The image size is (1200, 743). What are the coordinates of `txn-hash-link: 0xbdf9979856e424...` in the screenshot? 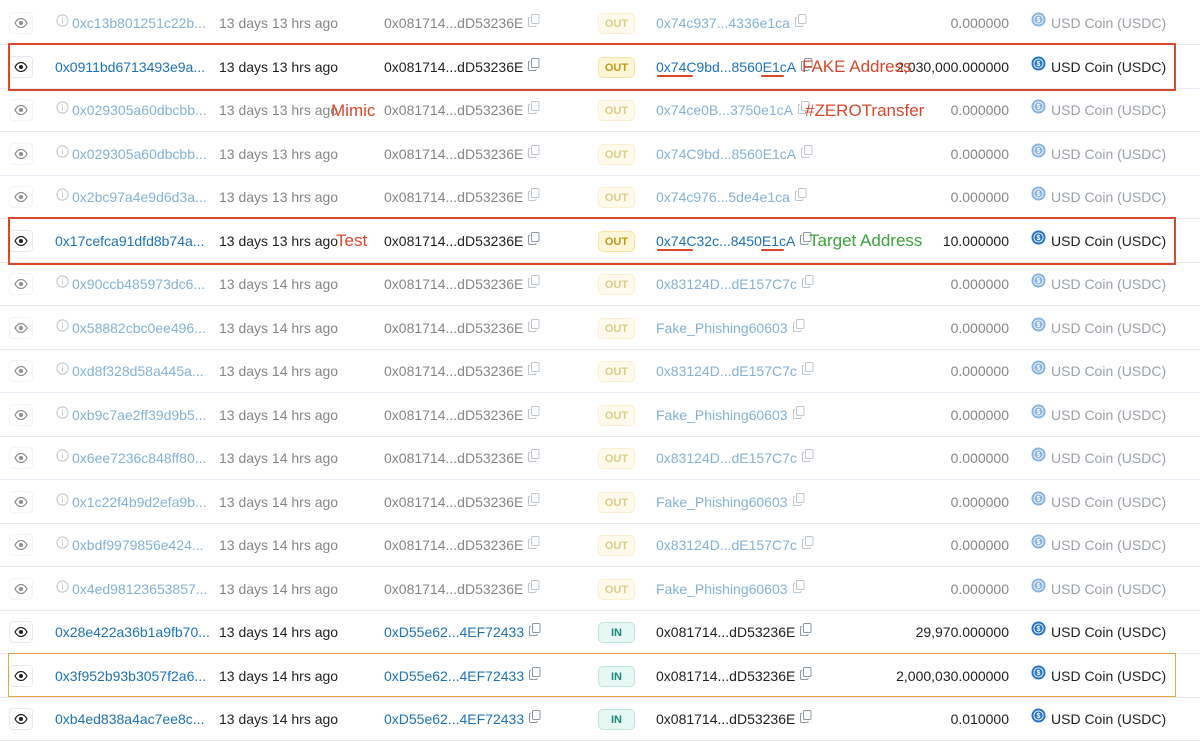 It's located at (138, 545).